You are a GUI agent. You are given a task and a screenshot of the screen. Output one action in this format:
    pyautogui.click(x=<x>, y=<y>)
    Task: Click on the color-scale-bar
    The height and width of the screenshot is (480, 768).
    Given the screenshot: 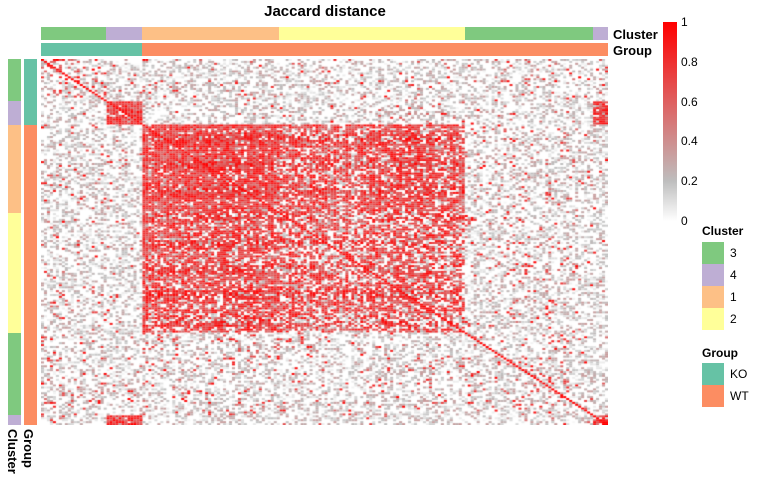 What is the action you would take?
    pyautogui.click(x=670, y=121)
    